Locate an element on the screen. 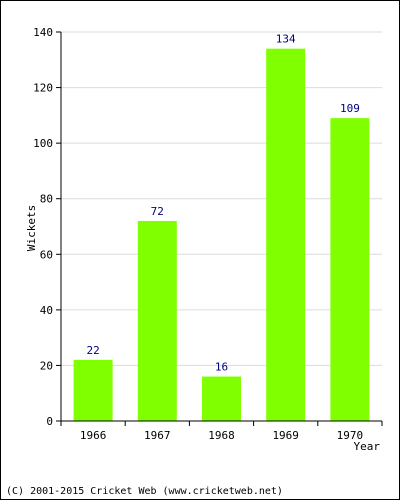 This screenshot has height=501, width=400. bar-1968 is located at coordinates (221, 398).